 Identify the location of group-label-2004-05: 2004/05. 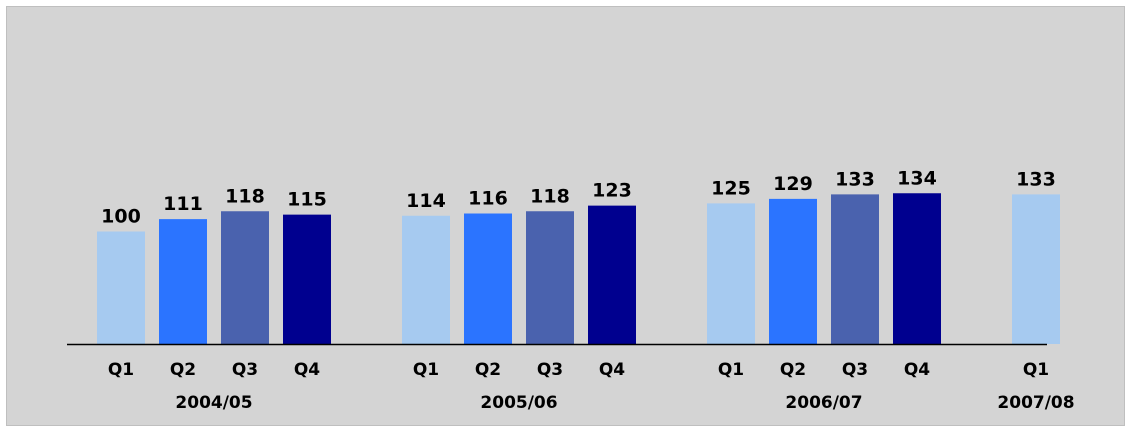
(213, 403).